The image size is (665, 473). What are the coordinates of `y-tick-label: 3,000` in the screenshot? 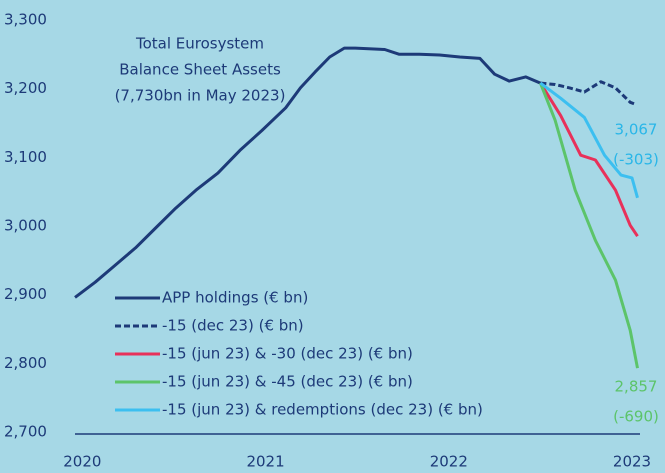 It's located at (25, 226).